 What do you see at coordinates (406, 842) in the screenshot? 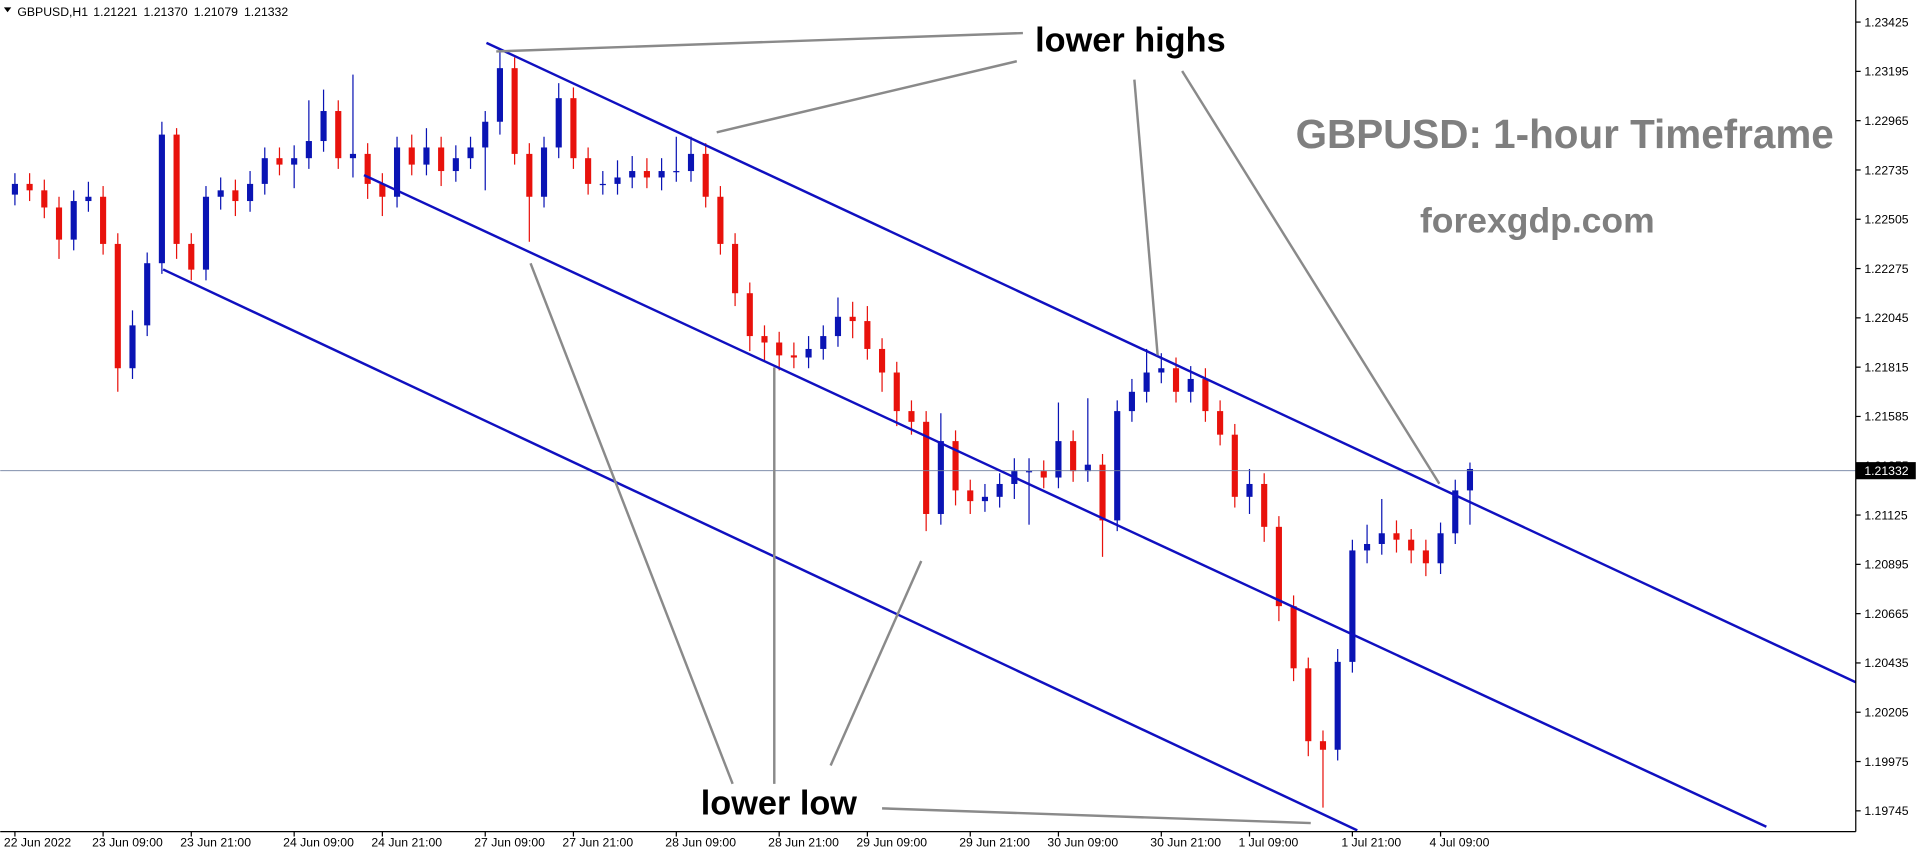
I see `x-tick-label: 24 Jun 21:00` at bounding box center [406, 842].